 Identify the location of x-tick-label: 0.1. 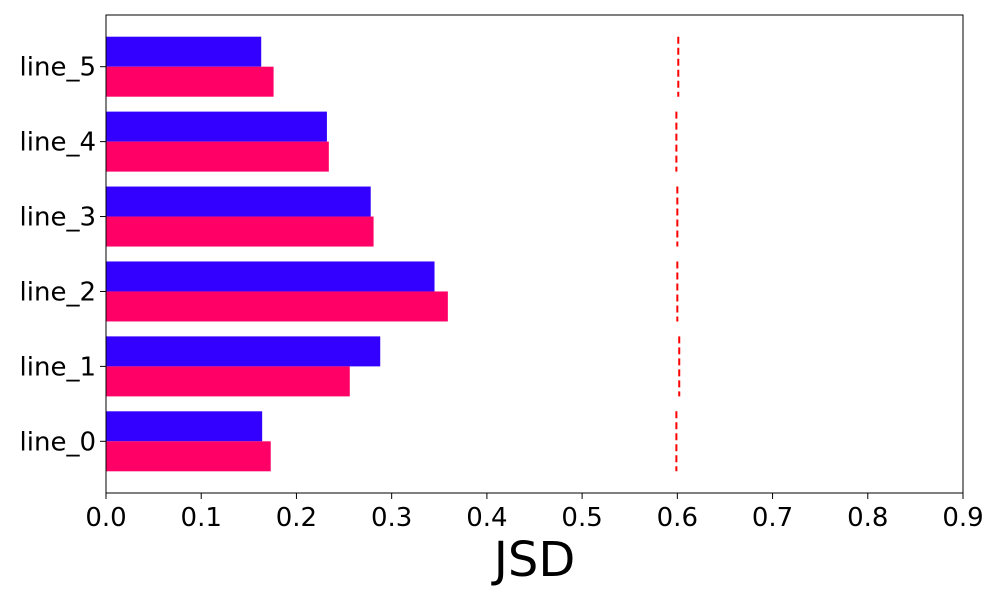
(201, 518).